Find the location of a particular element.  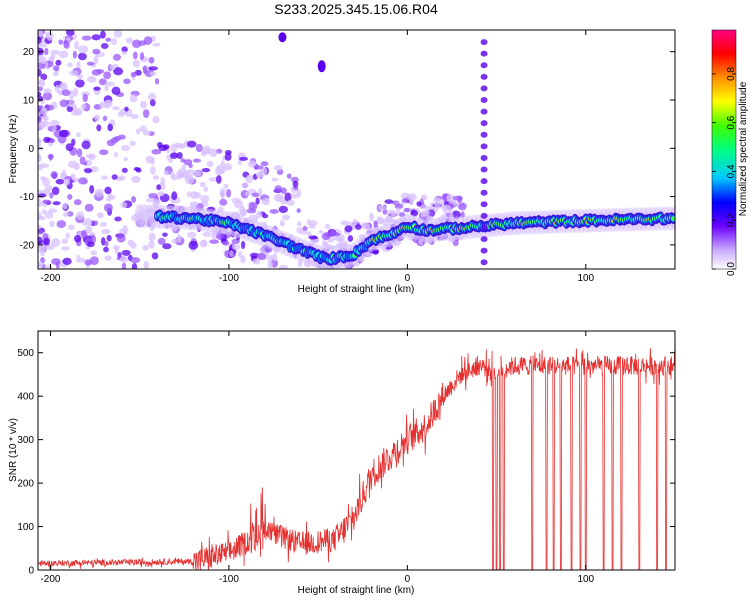

spectrogram-xtick-label: -100 is located at coordinates (229, 278).